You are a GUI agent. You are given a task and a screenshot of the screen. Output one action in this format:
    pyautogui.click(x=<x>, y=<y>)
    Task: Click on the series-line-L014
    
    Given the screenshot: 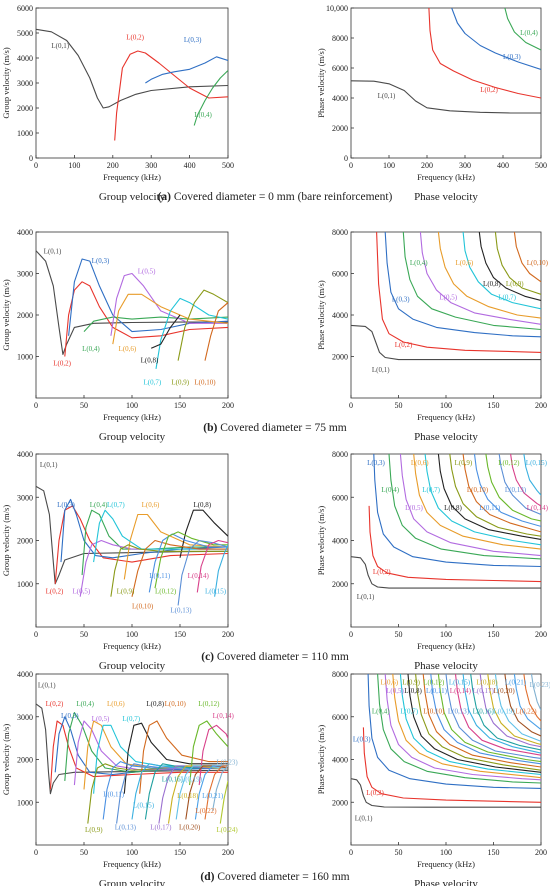 What is the action you would take?
    pyautogui.click(x=212, y=566)
    